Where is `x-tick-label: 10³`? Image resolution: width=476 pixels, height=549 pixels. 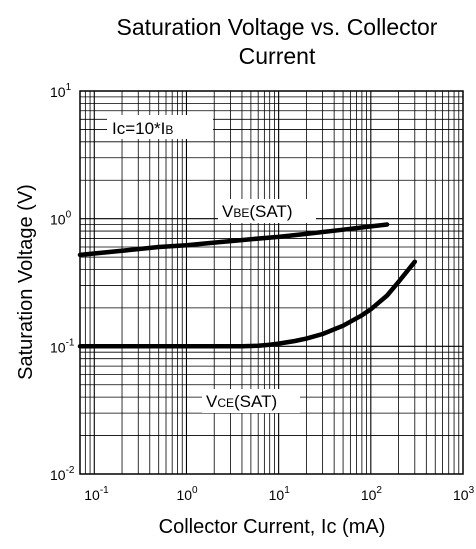 x-tick-label: 10³ is located at coordinates (464, 494).